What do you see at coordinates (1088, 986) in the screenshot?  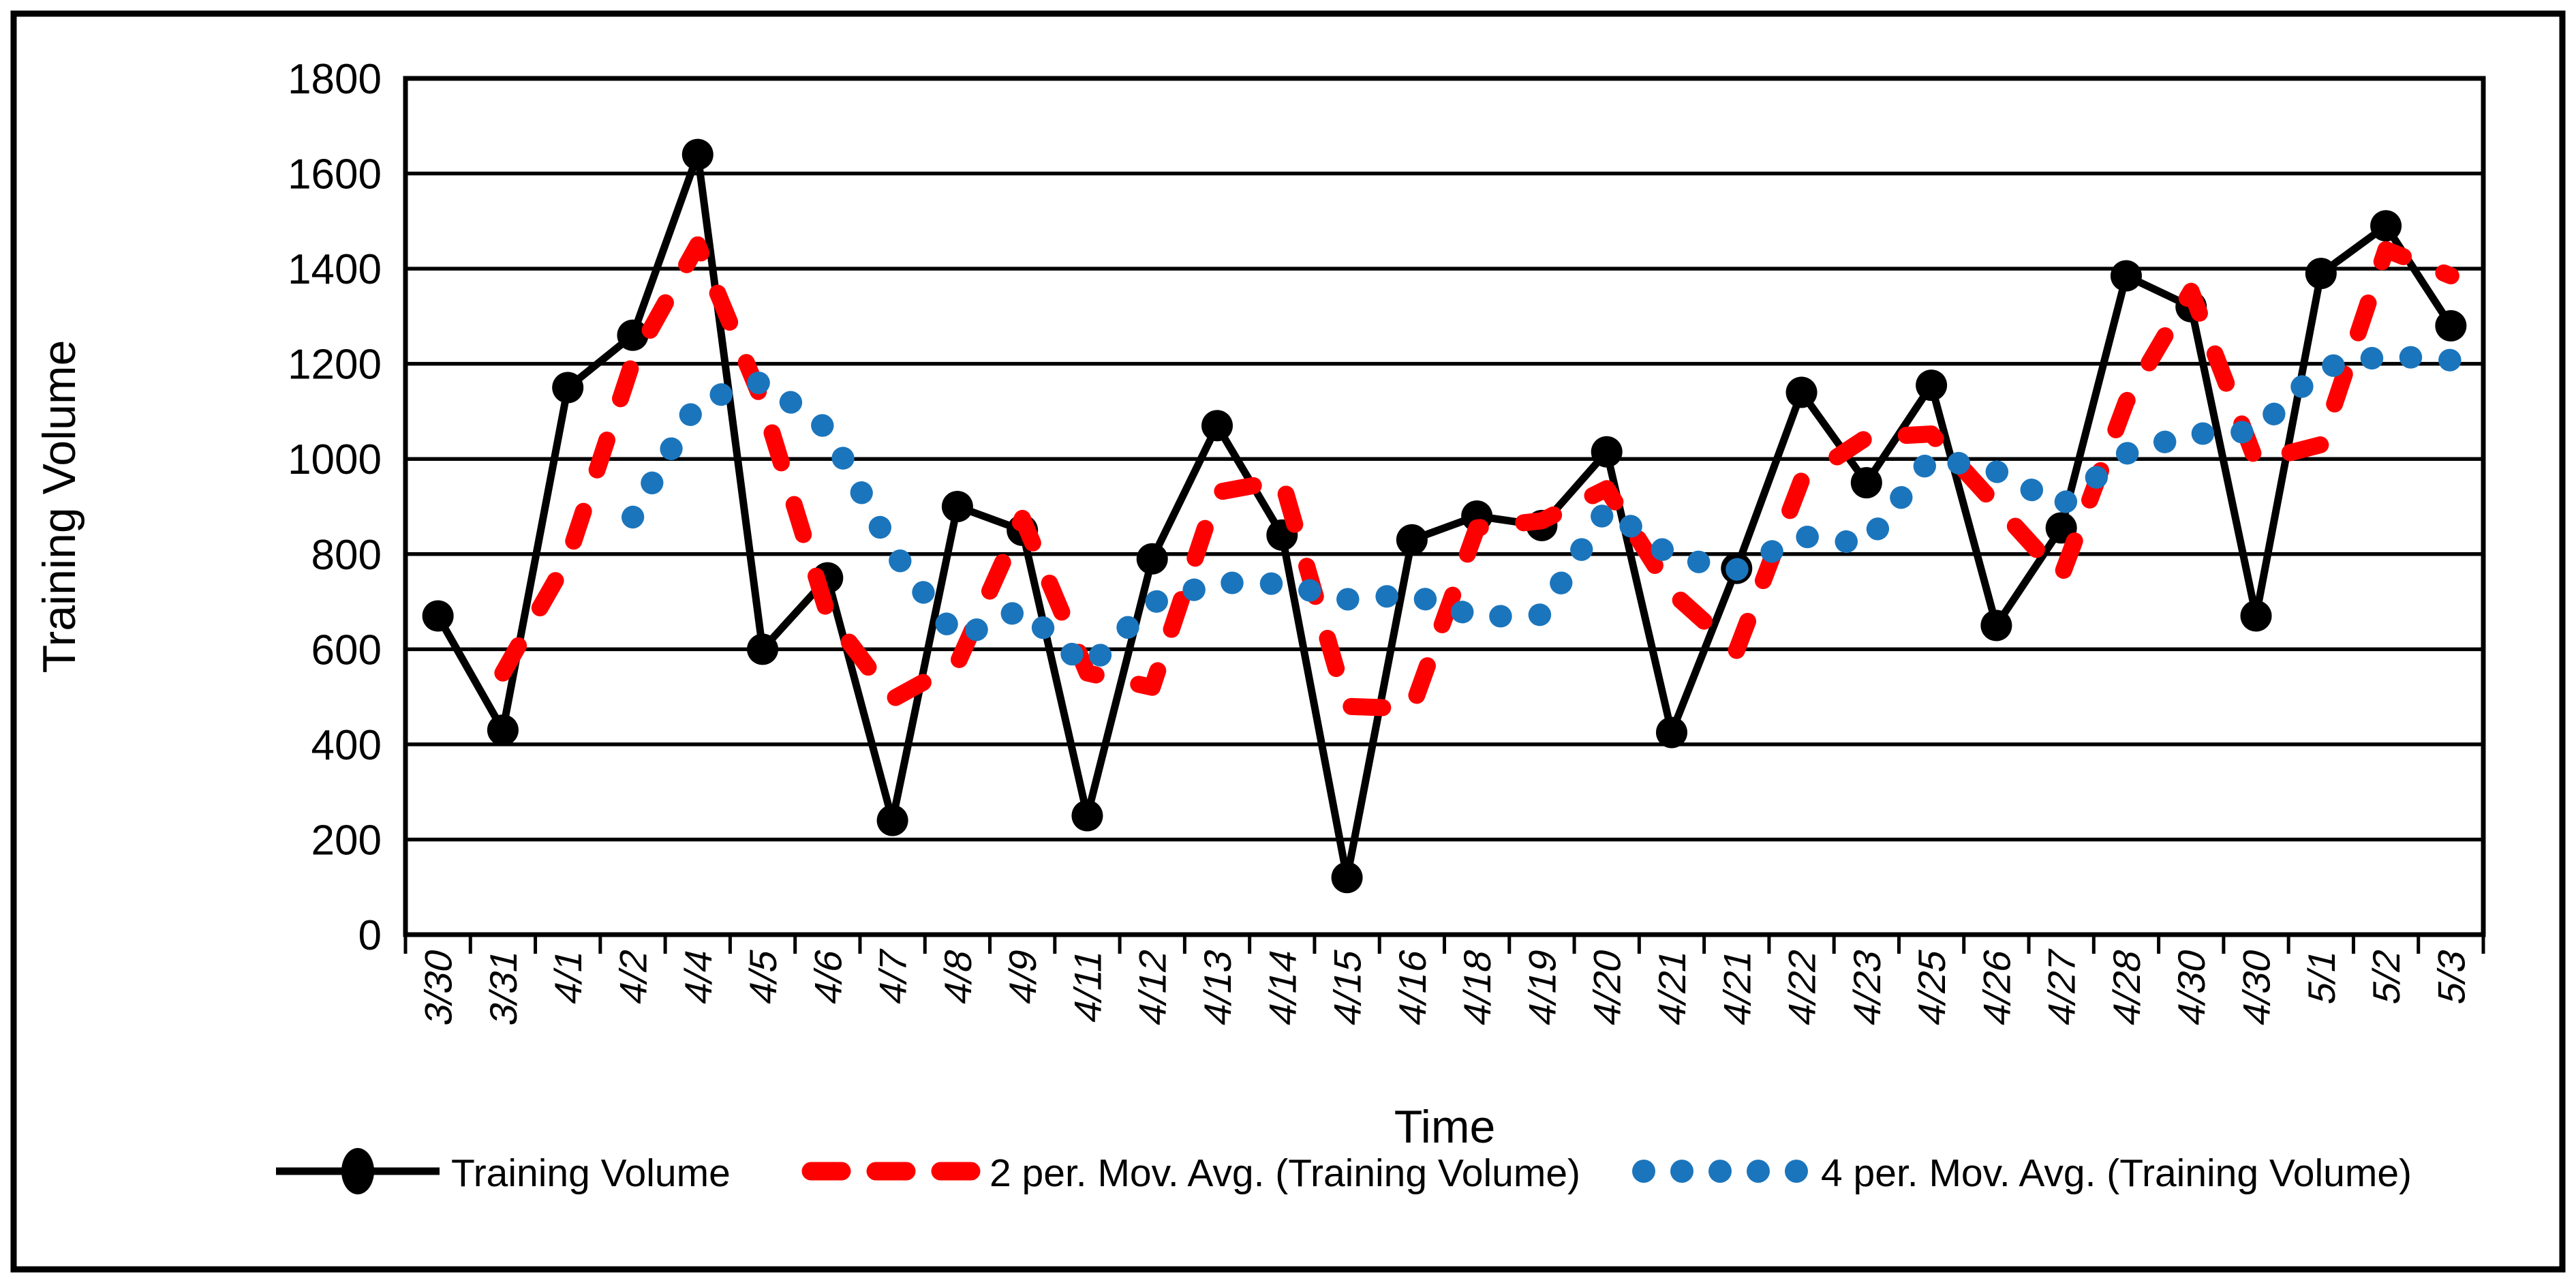 I see `x-tick-label: 4/11` at bounding box center [1088, 986].